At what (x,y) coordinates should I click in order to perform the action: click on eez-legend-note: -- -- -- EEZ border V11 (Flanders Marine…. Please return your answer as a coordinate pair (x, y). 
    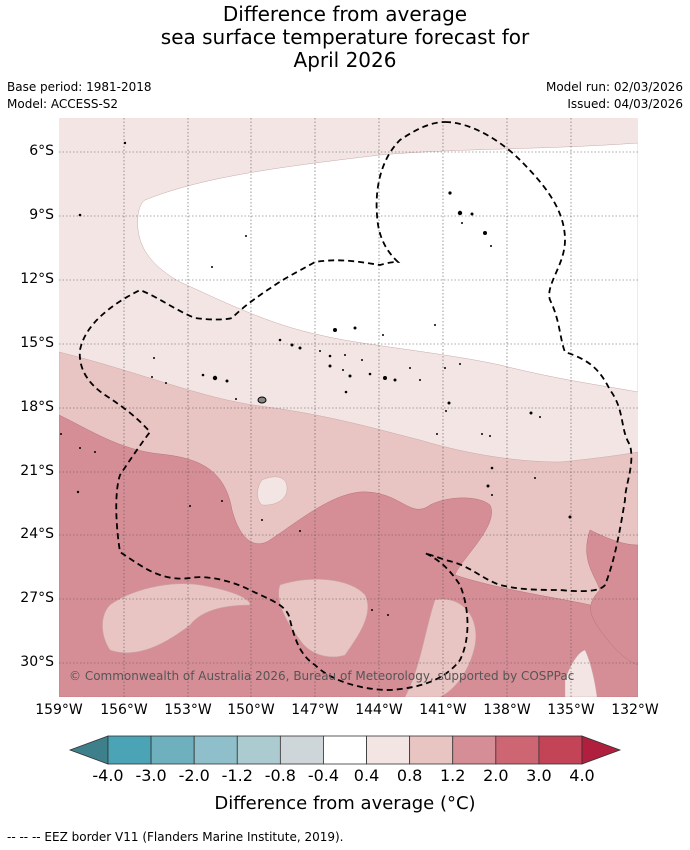
    Looking at the image, I should click on (175, 837).